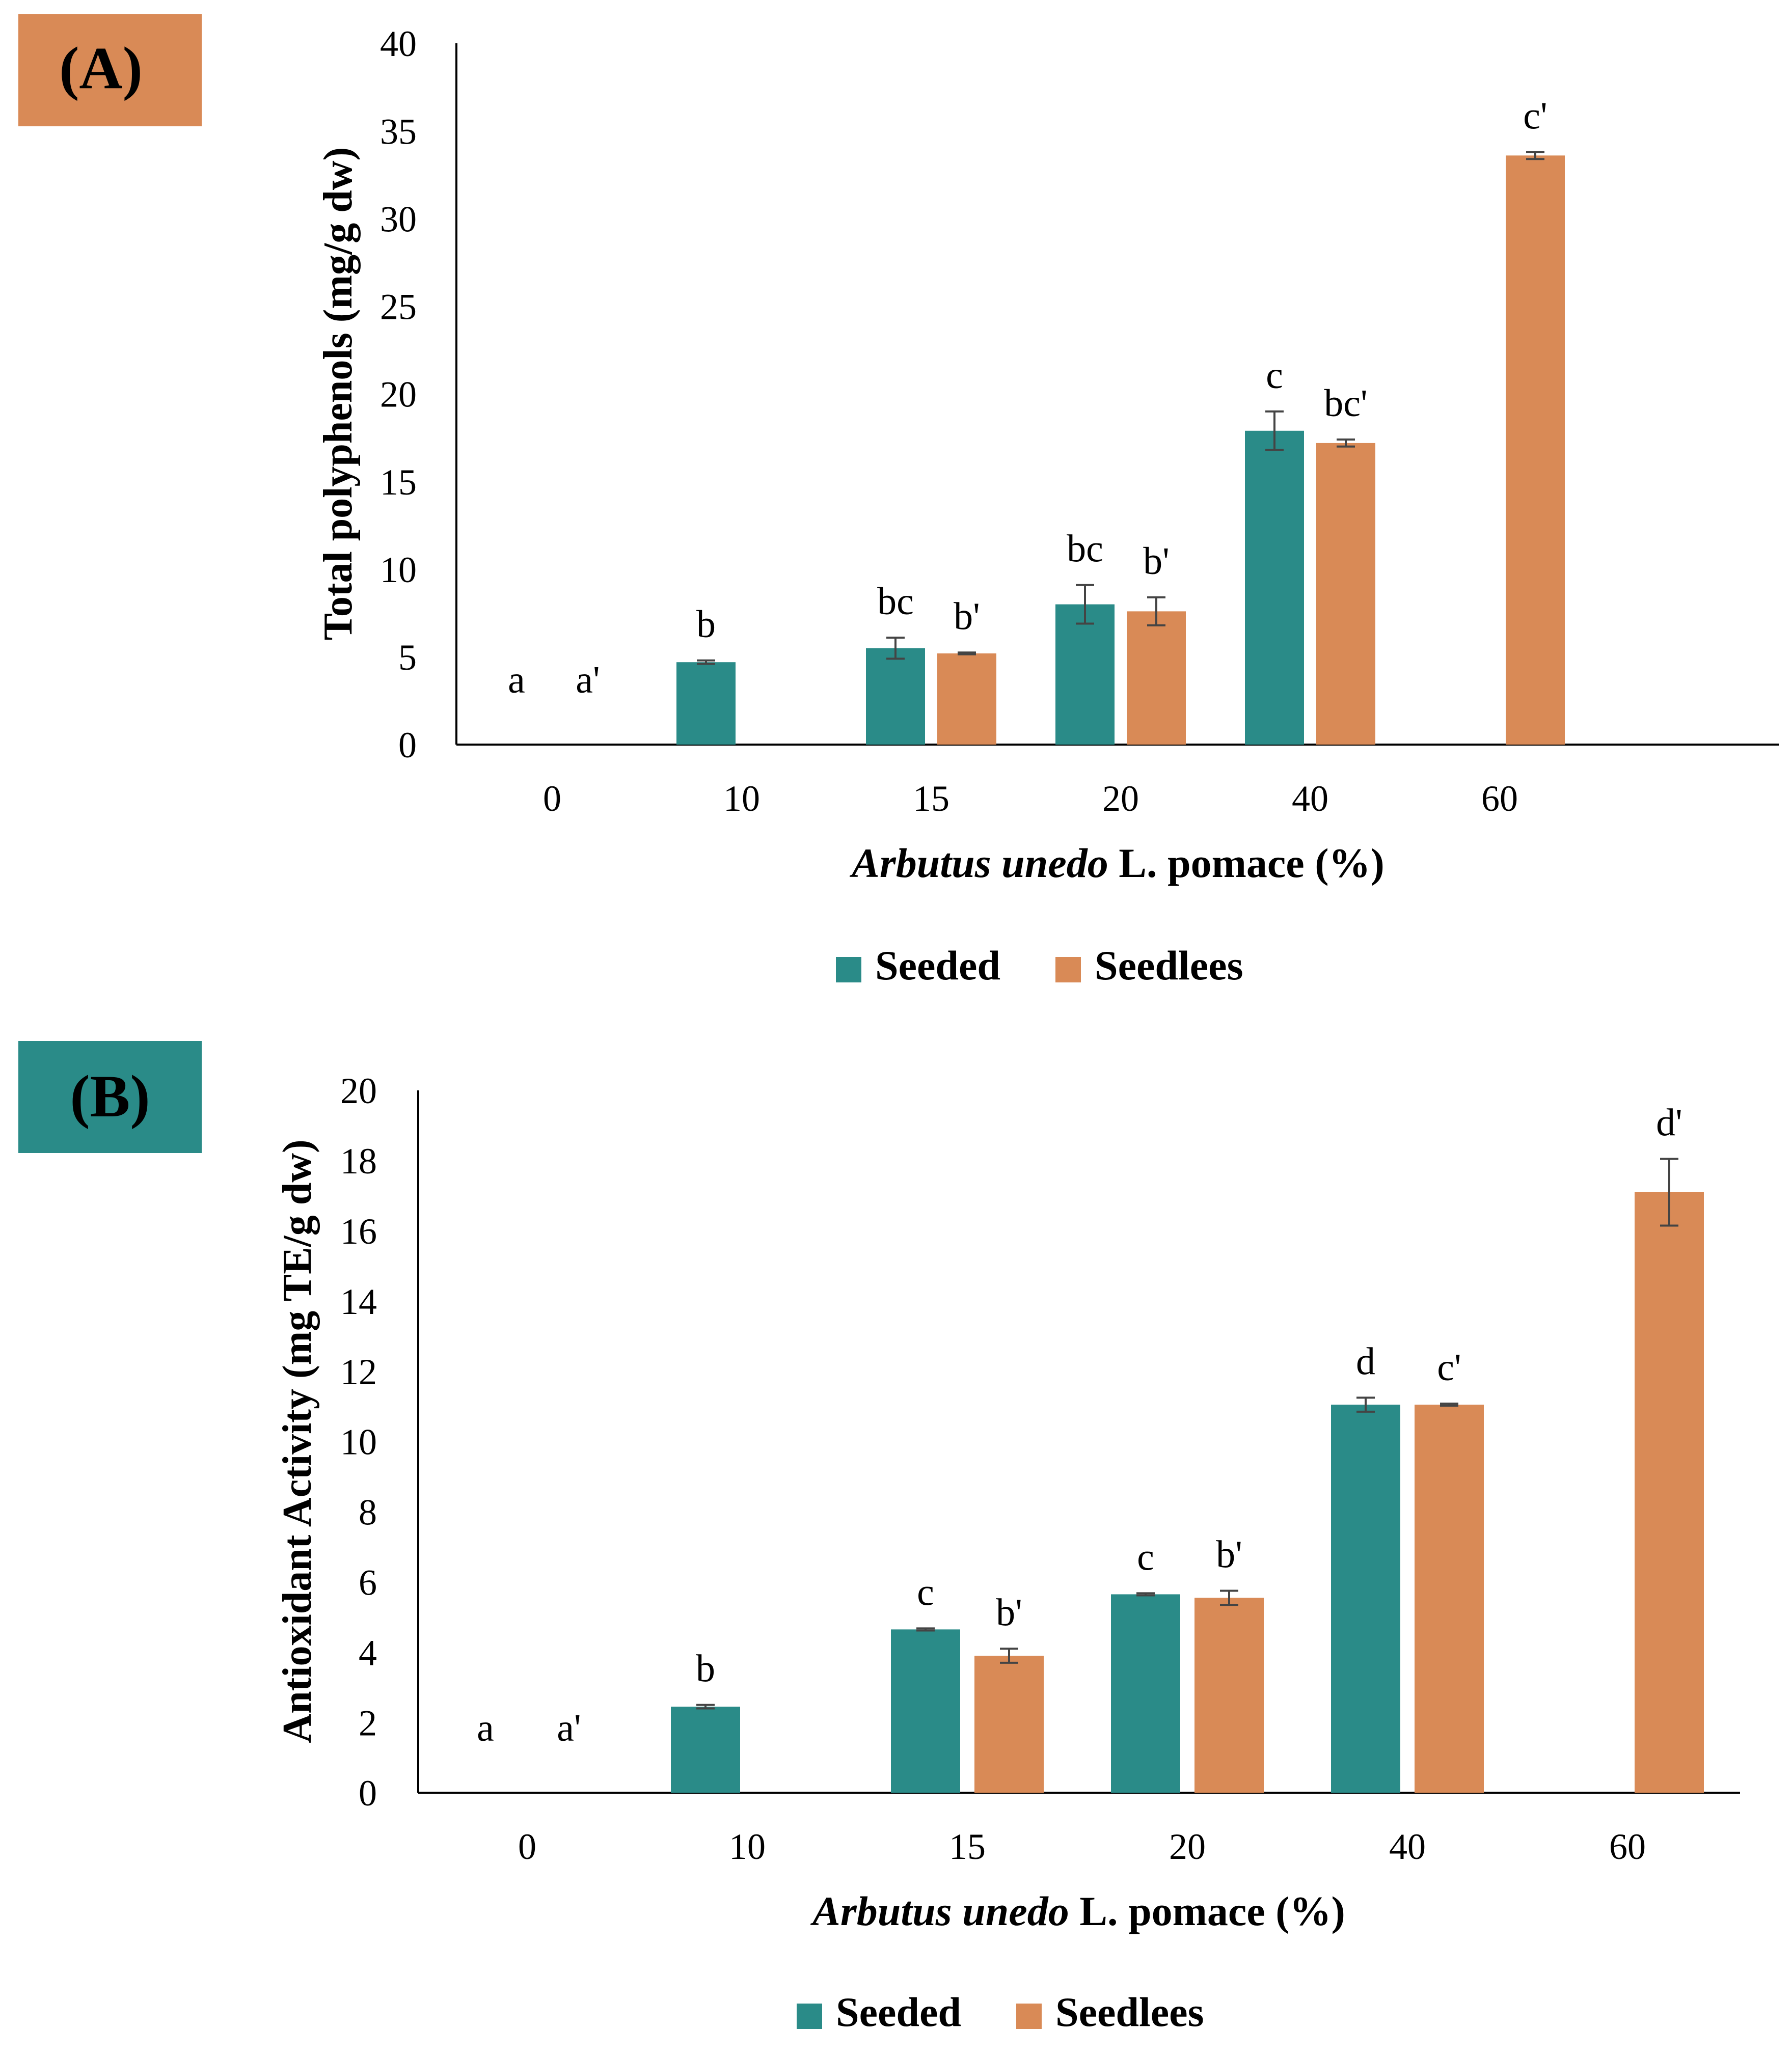 This screenshot has height=2056, width=1792. What do you see at coordinates (358, 1301) in the screenshot?
I see `y-tick-label: 14` at bounding box center [358, 1301].